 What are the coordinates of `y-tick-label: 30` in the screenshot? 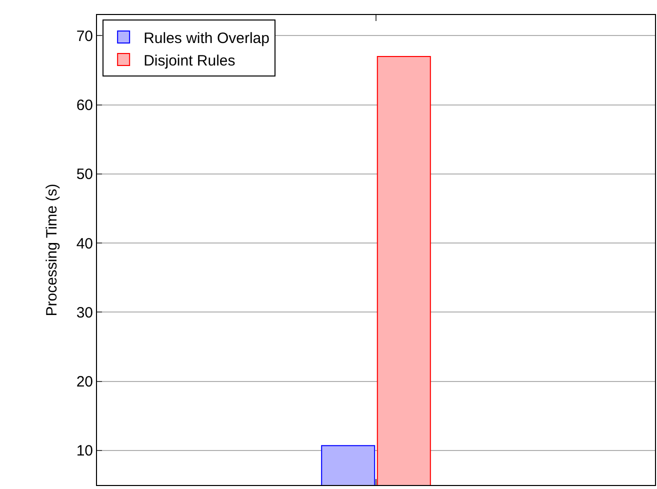 It's located at (84, 313).